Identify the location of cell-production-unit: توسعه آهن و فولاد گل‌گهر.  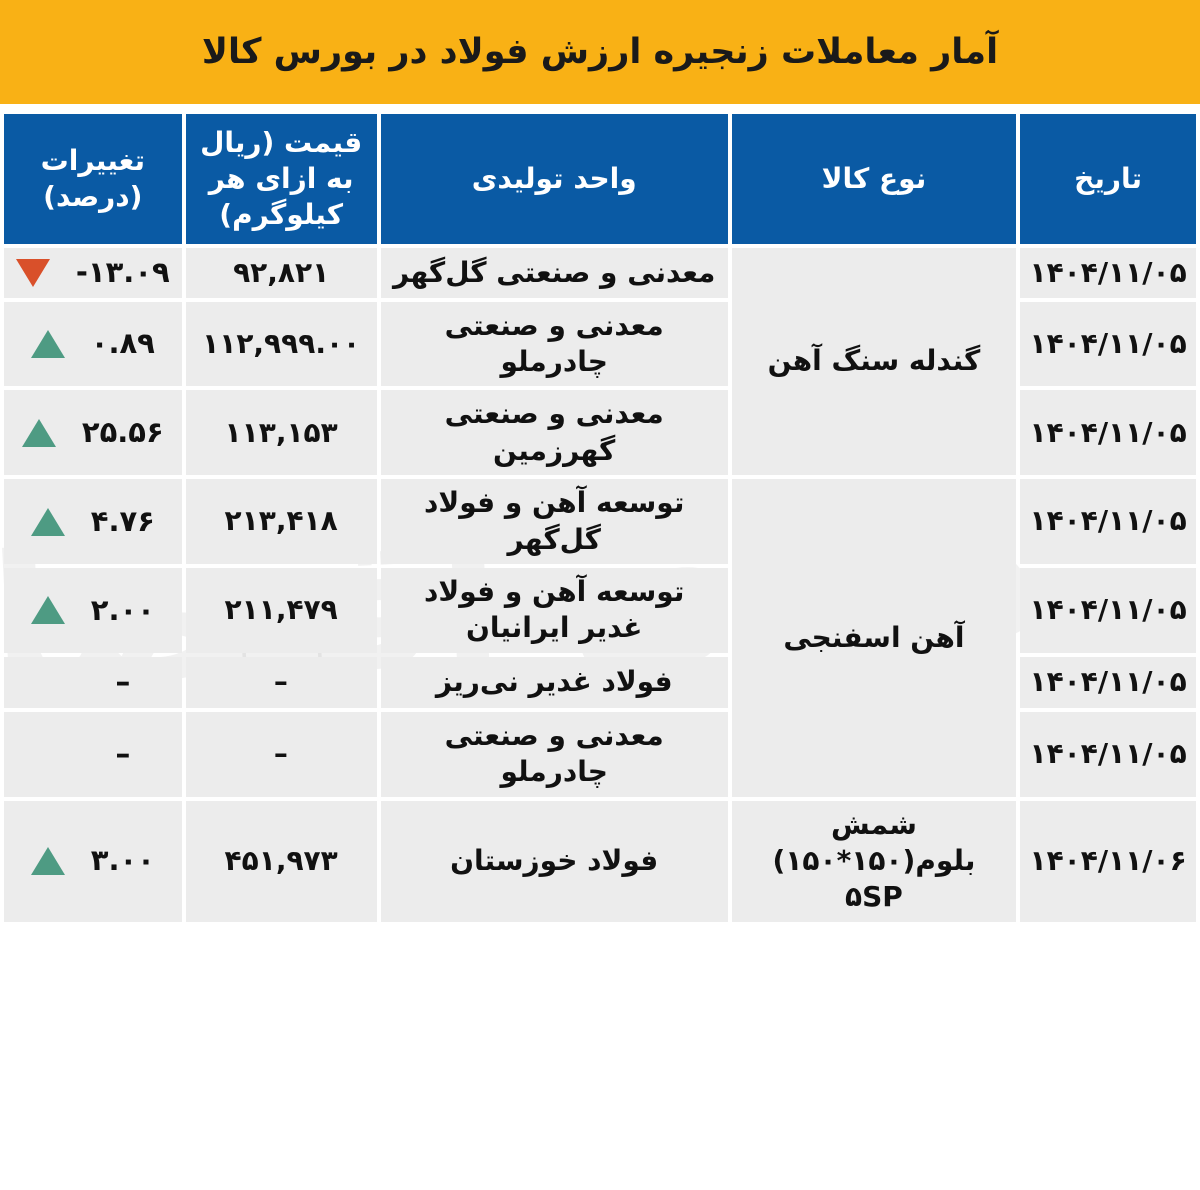
(554, 522).